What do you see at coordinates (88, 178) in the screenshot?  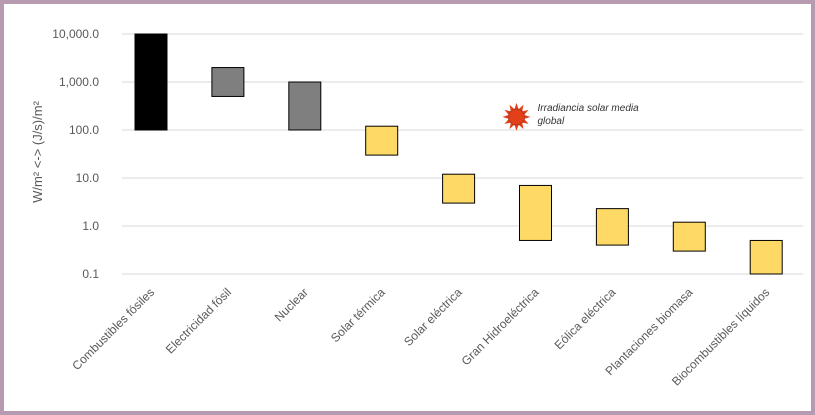 I see `y-tick-label: 10.0` at bounding box center [88, 178].